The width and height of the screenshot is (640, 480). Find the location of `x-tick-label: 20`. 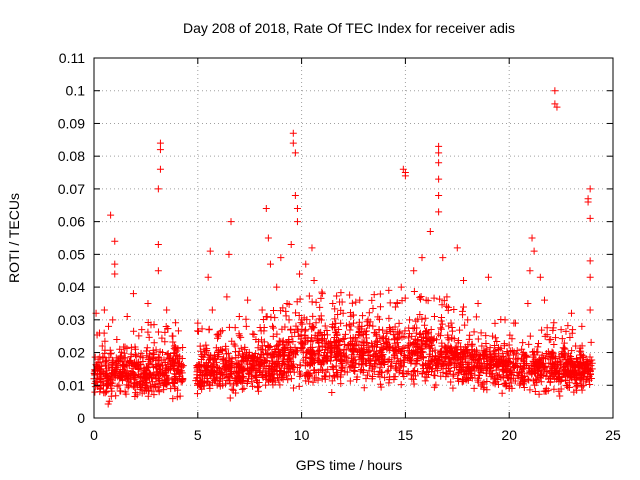

x-tick-label: 20 is located at coordinates (509, 435).